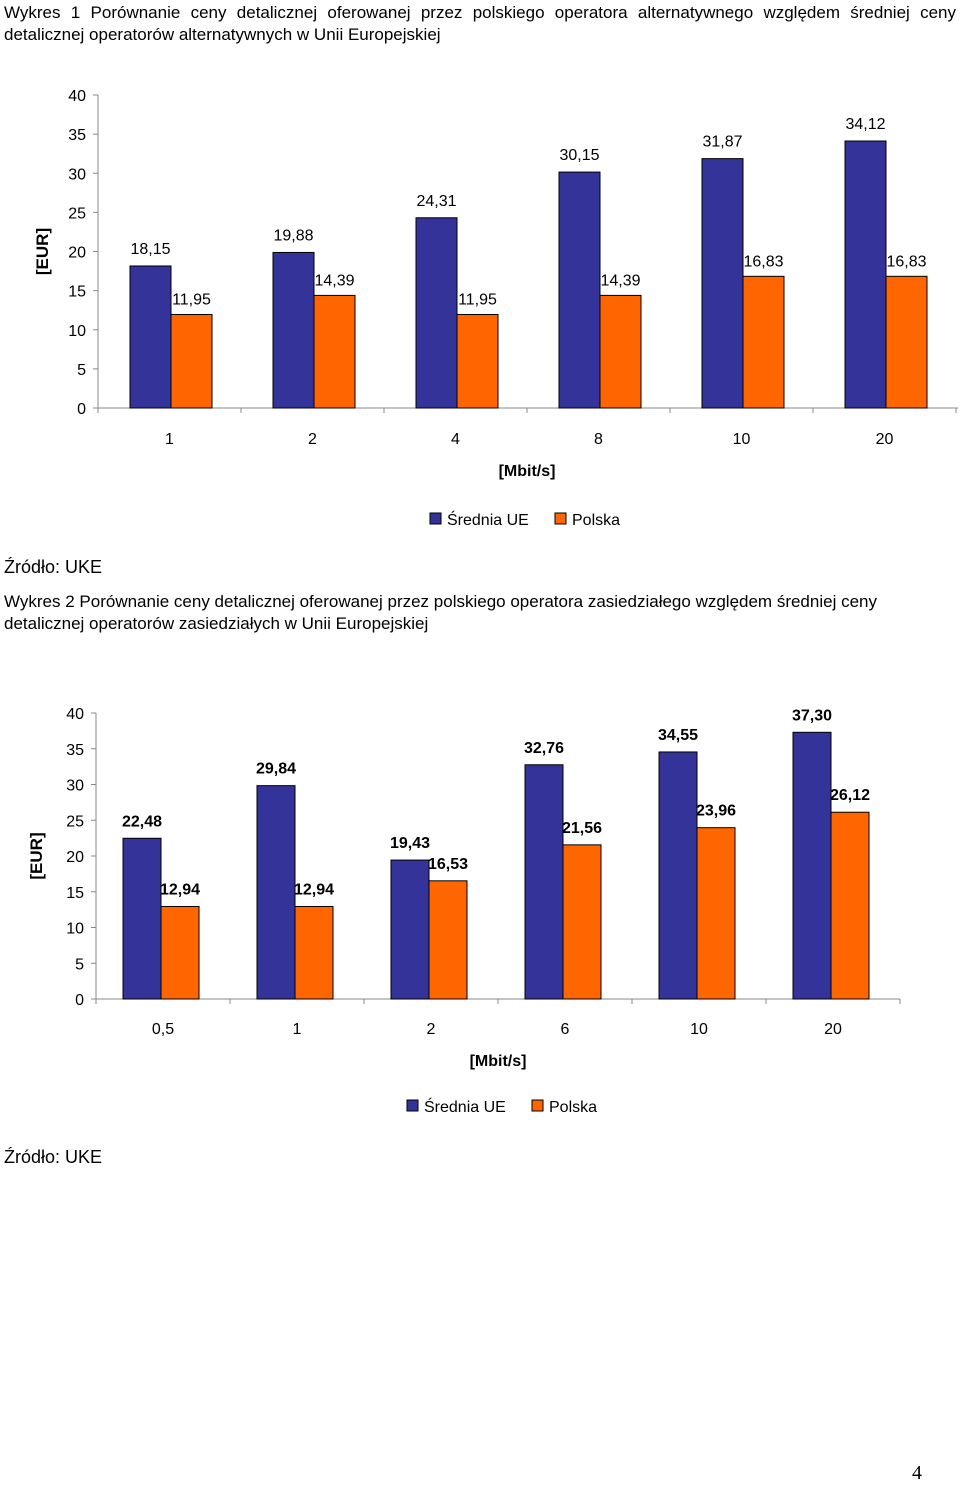 The width and height of the screenshot is (960, 1485). What do you see at coordinates (163, 1029) in the screenshot?
I see `x-tick-label: 0,5` at bounding box center [163, 1029].